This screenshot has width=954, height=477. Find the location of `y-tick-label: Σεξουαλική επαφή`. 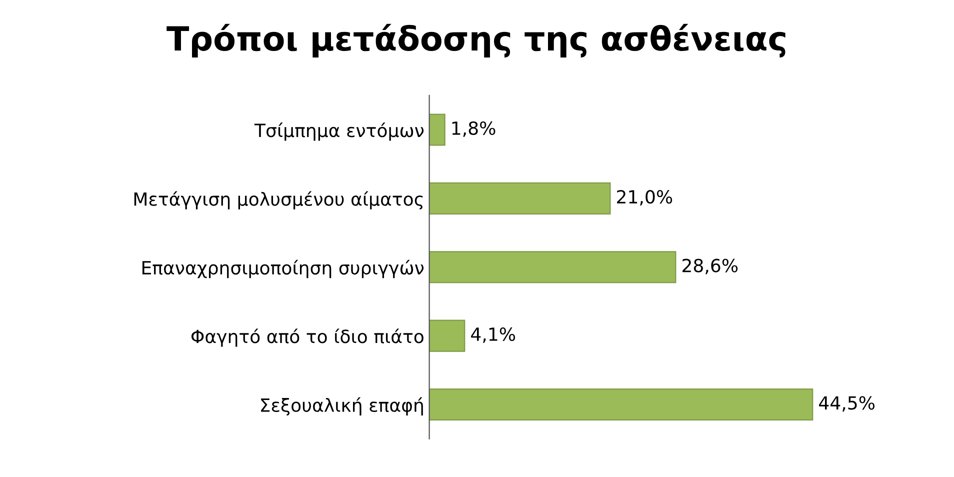

y-tick-label: Σεξουαλική επαφή is located at coordinates (342, 406).